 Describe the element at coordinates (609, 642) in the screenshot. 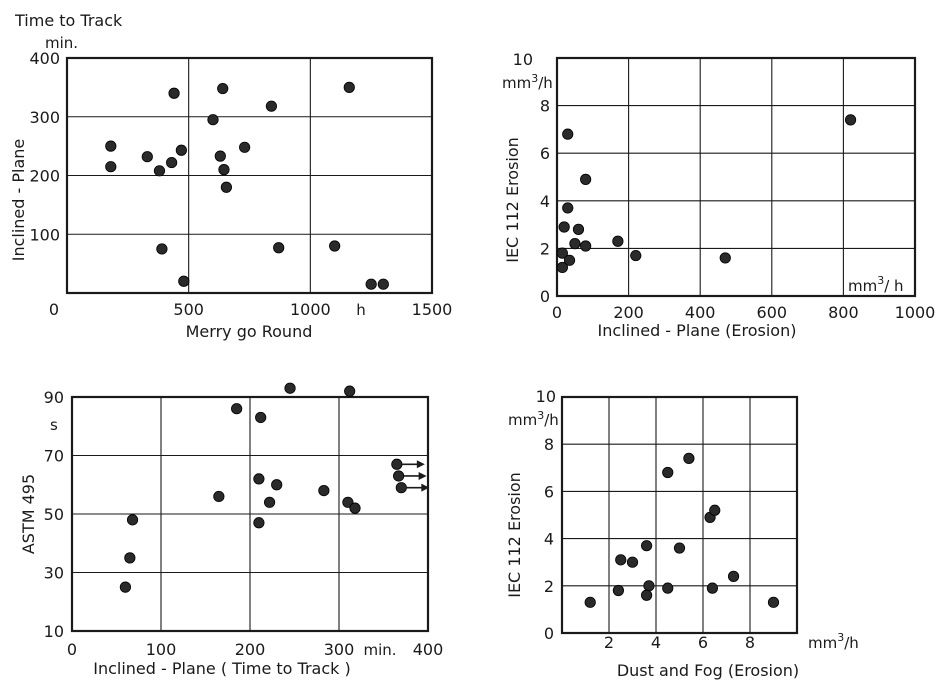

I see `x-tick-label: 2` at that location.